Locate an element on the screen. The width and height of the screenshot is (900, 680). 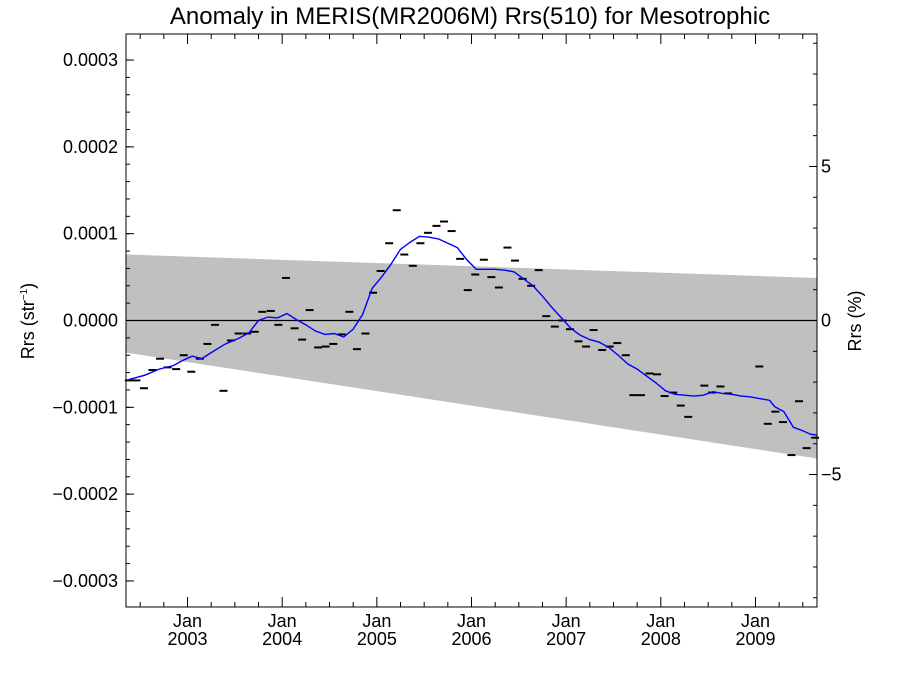
y-tick-label: −0.0001 is located at coordinates (85, 407).